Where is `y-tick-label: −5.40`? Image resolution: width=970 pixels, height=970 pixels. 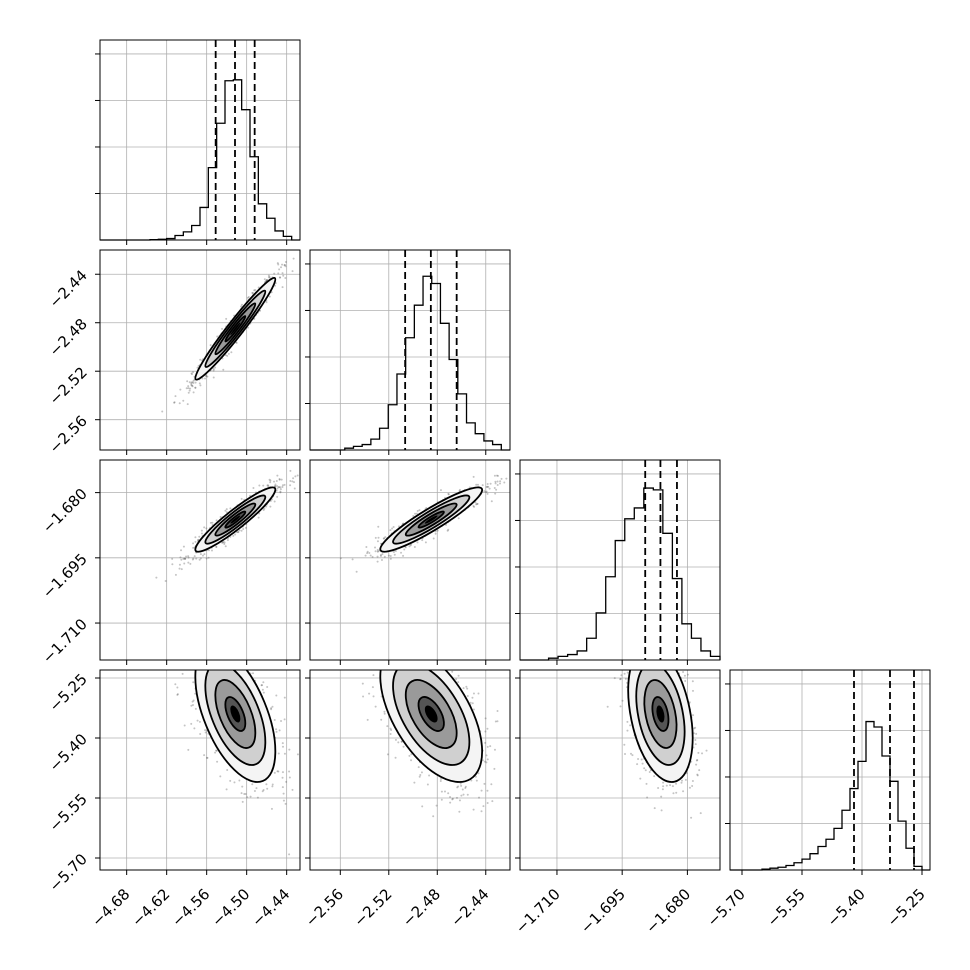 y-tick-label: −5.40 is located at coordinates (68, 752).